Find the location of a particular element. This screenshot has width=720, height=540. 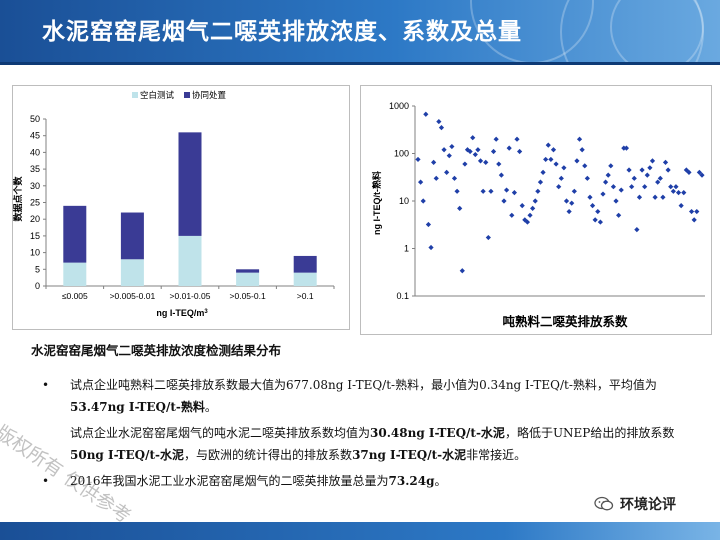

footer-bar is located at coordinates (360, 531).